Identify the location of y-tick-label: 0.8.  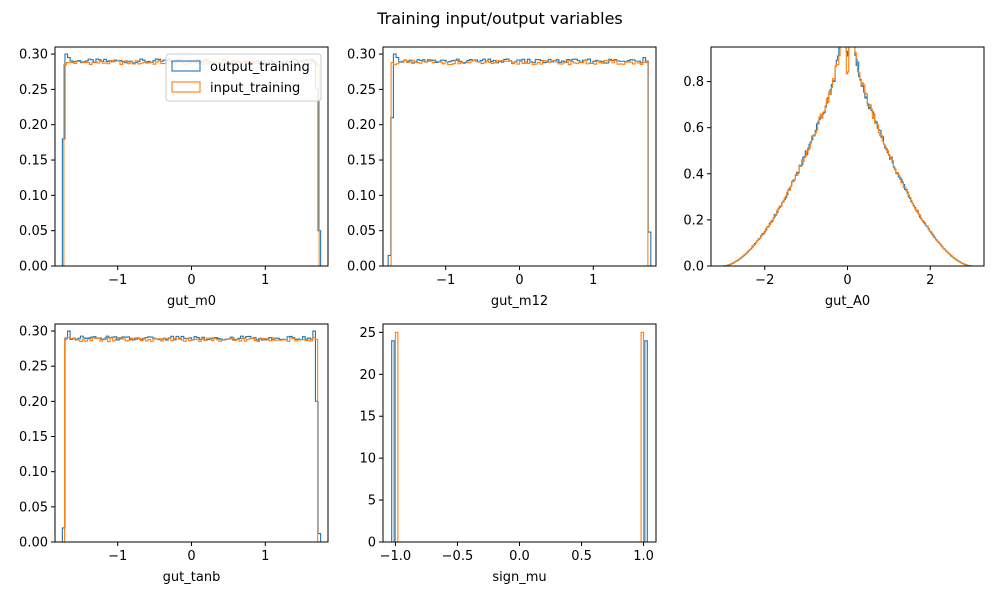
(693, 82).